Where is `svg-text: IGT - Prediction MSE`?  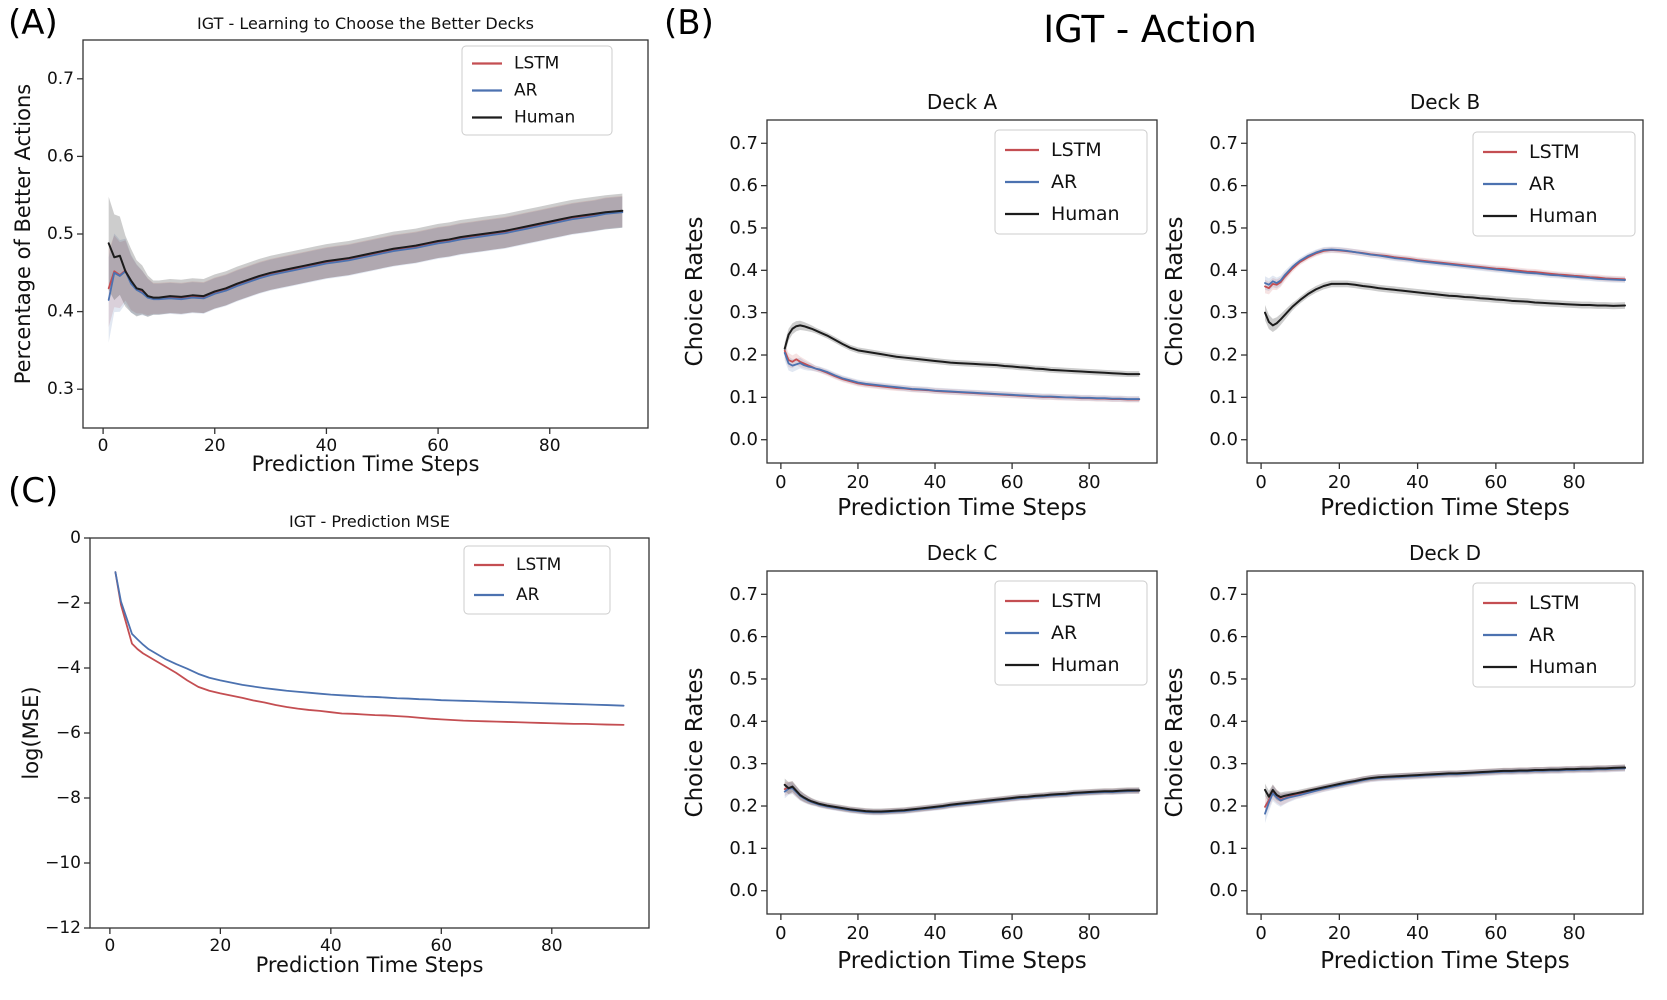 svg-text: IGT - Prediction MSE is located at coordinates (369, 521).